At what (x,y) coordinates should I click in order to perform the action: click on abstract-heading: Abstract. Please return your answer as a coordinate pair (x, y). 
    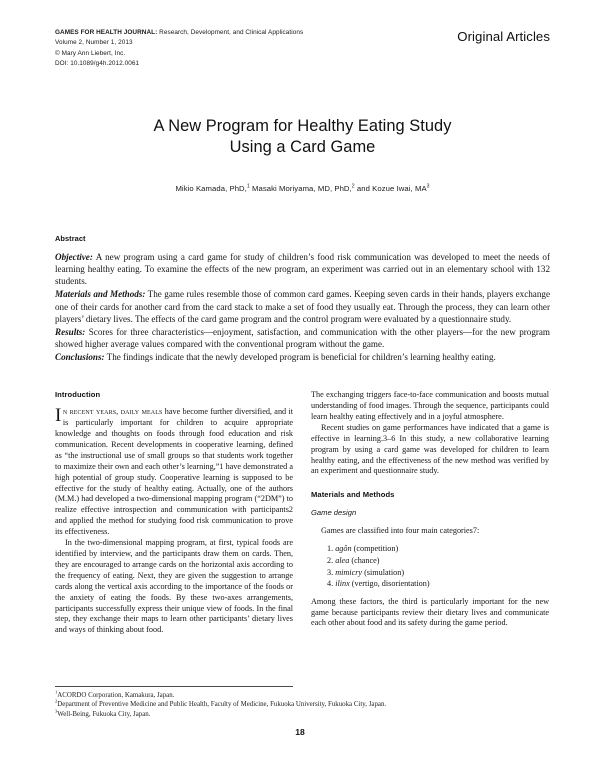
    Looking at the image, I should click on (70, 238).